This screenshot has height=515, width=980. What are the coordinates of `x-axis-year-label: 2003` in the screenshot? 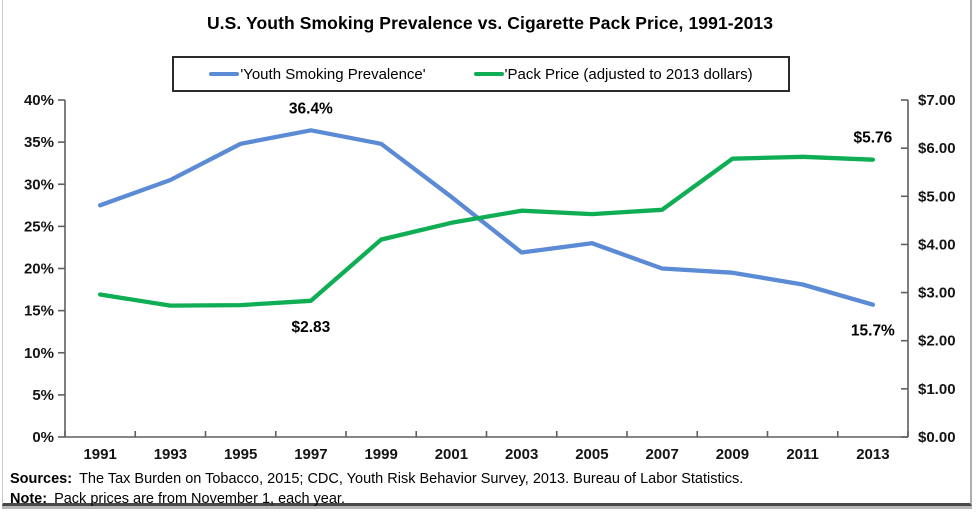 It's located at (521, 454).